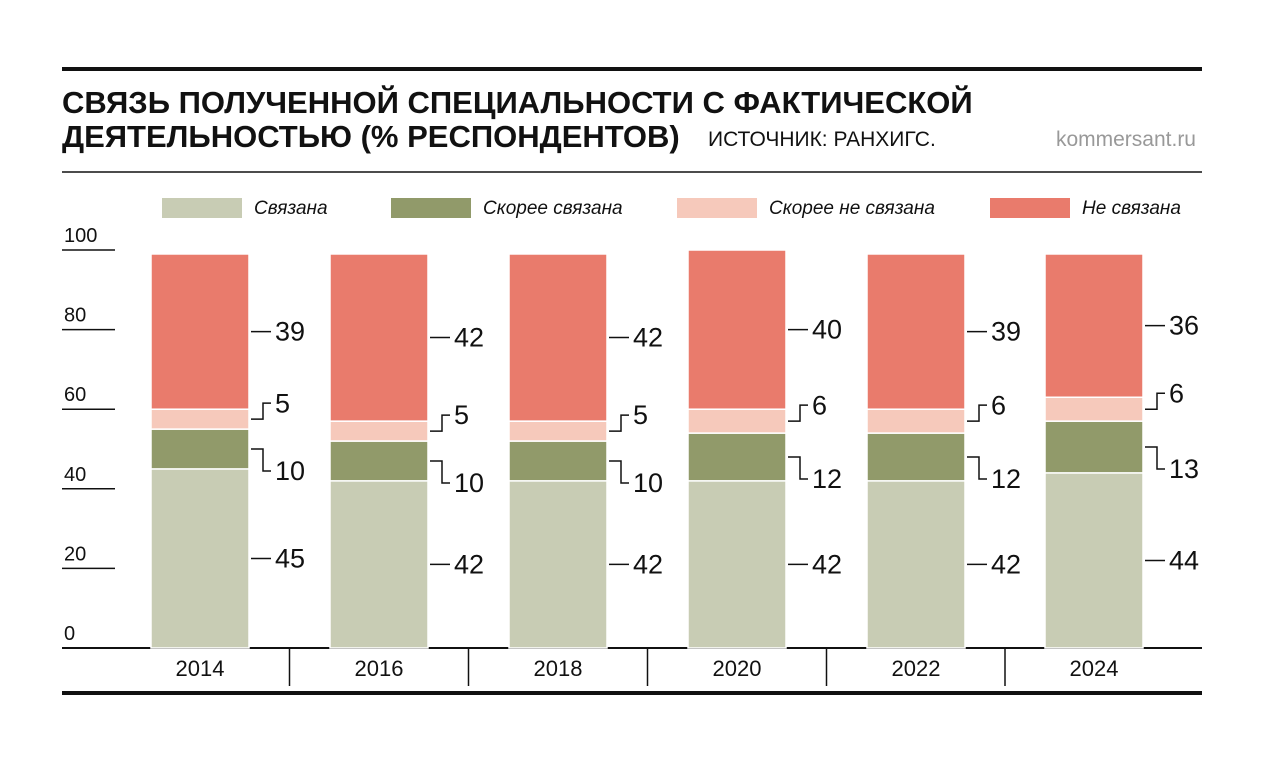 Image resolution: width=1280 pixels, height=782 pixels. Describe the element at coordinates (291, 208) in the screenshot. I see `legend-label: Связана` at that location.